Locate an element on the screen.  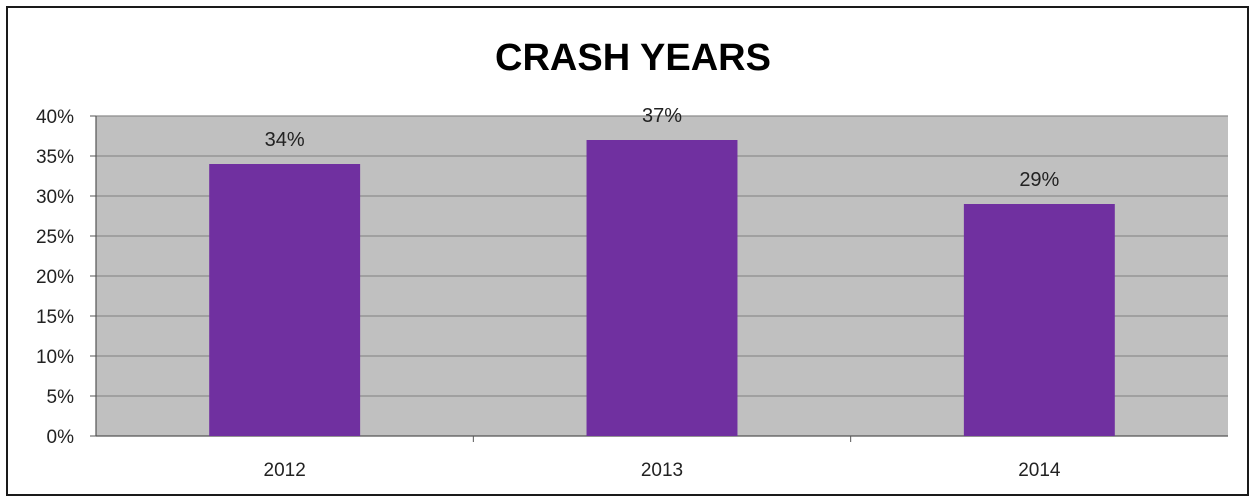
x-tick-label-2014: 2014 is located at coordinates (1039, 470).